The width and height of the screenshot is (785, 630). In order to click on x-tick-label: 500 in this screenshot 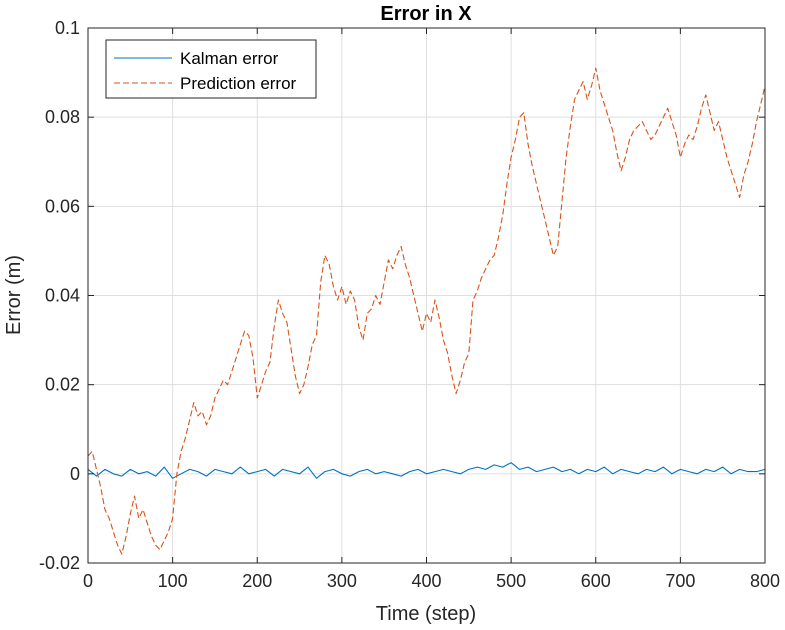, I will do `click(511, 581)`.